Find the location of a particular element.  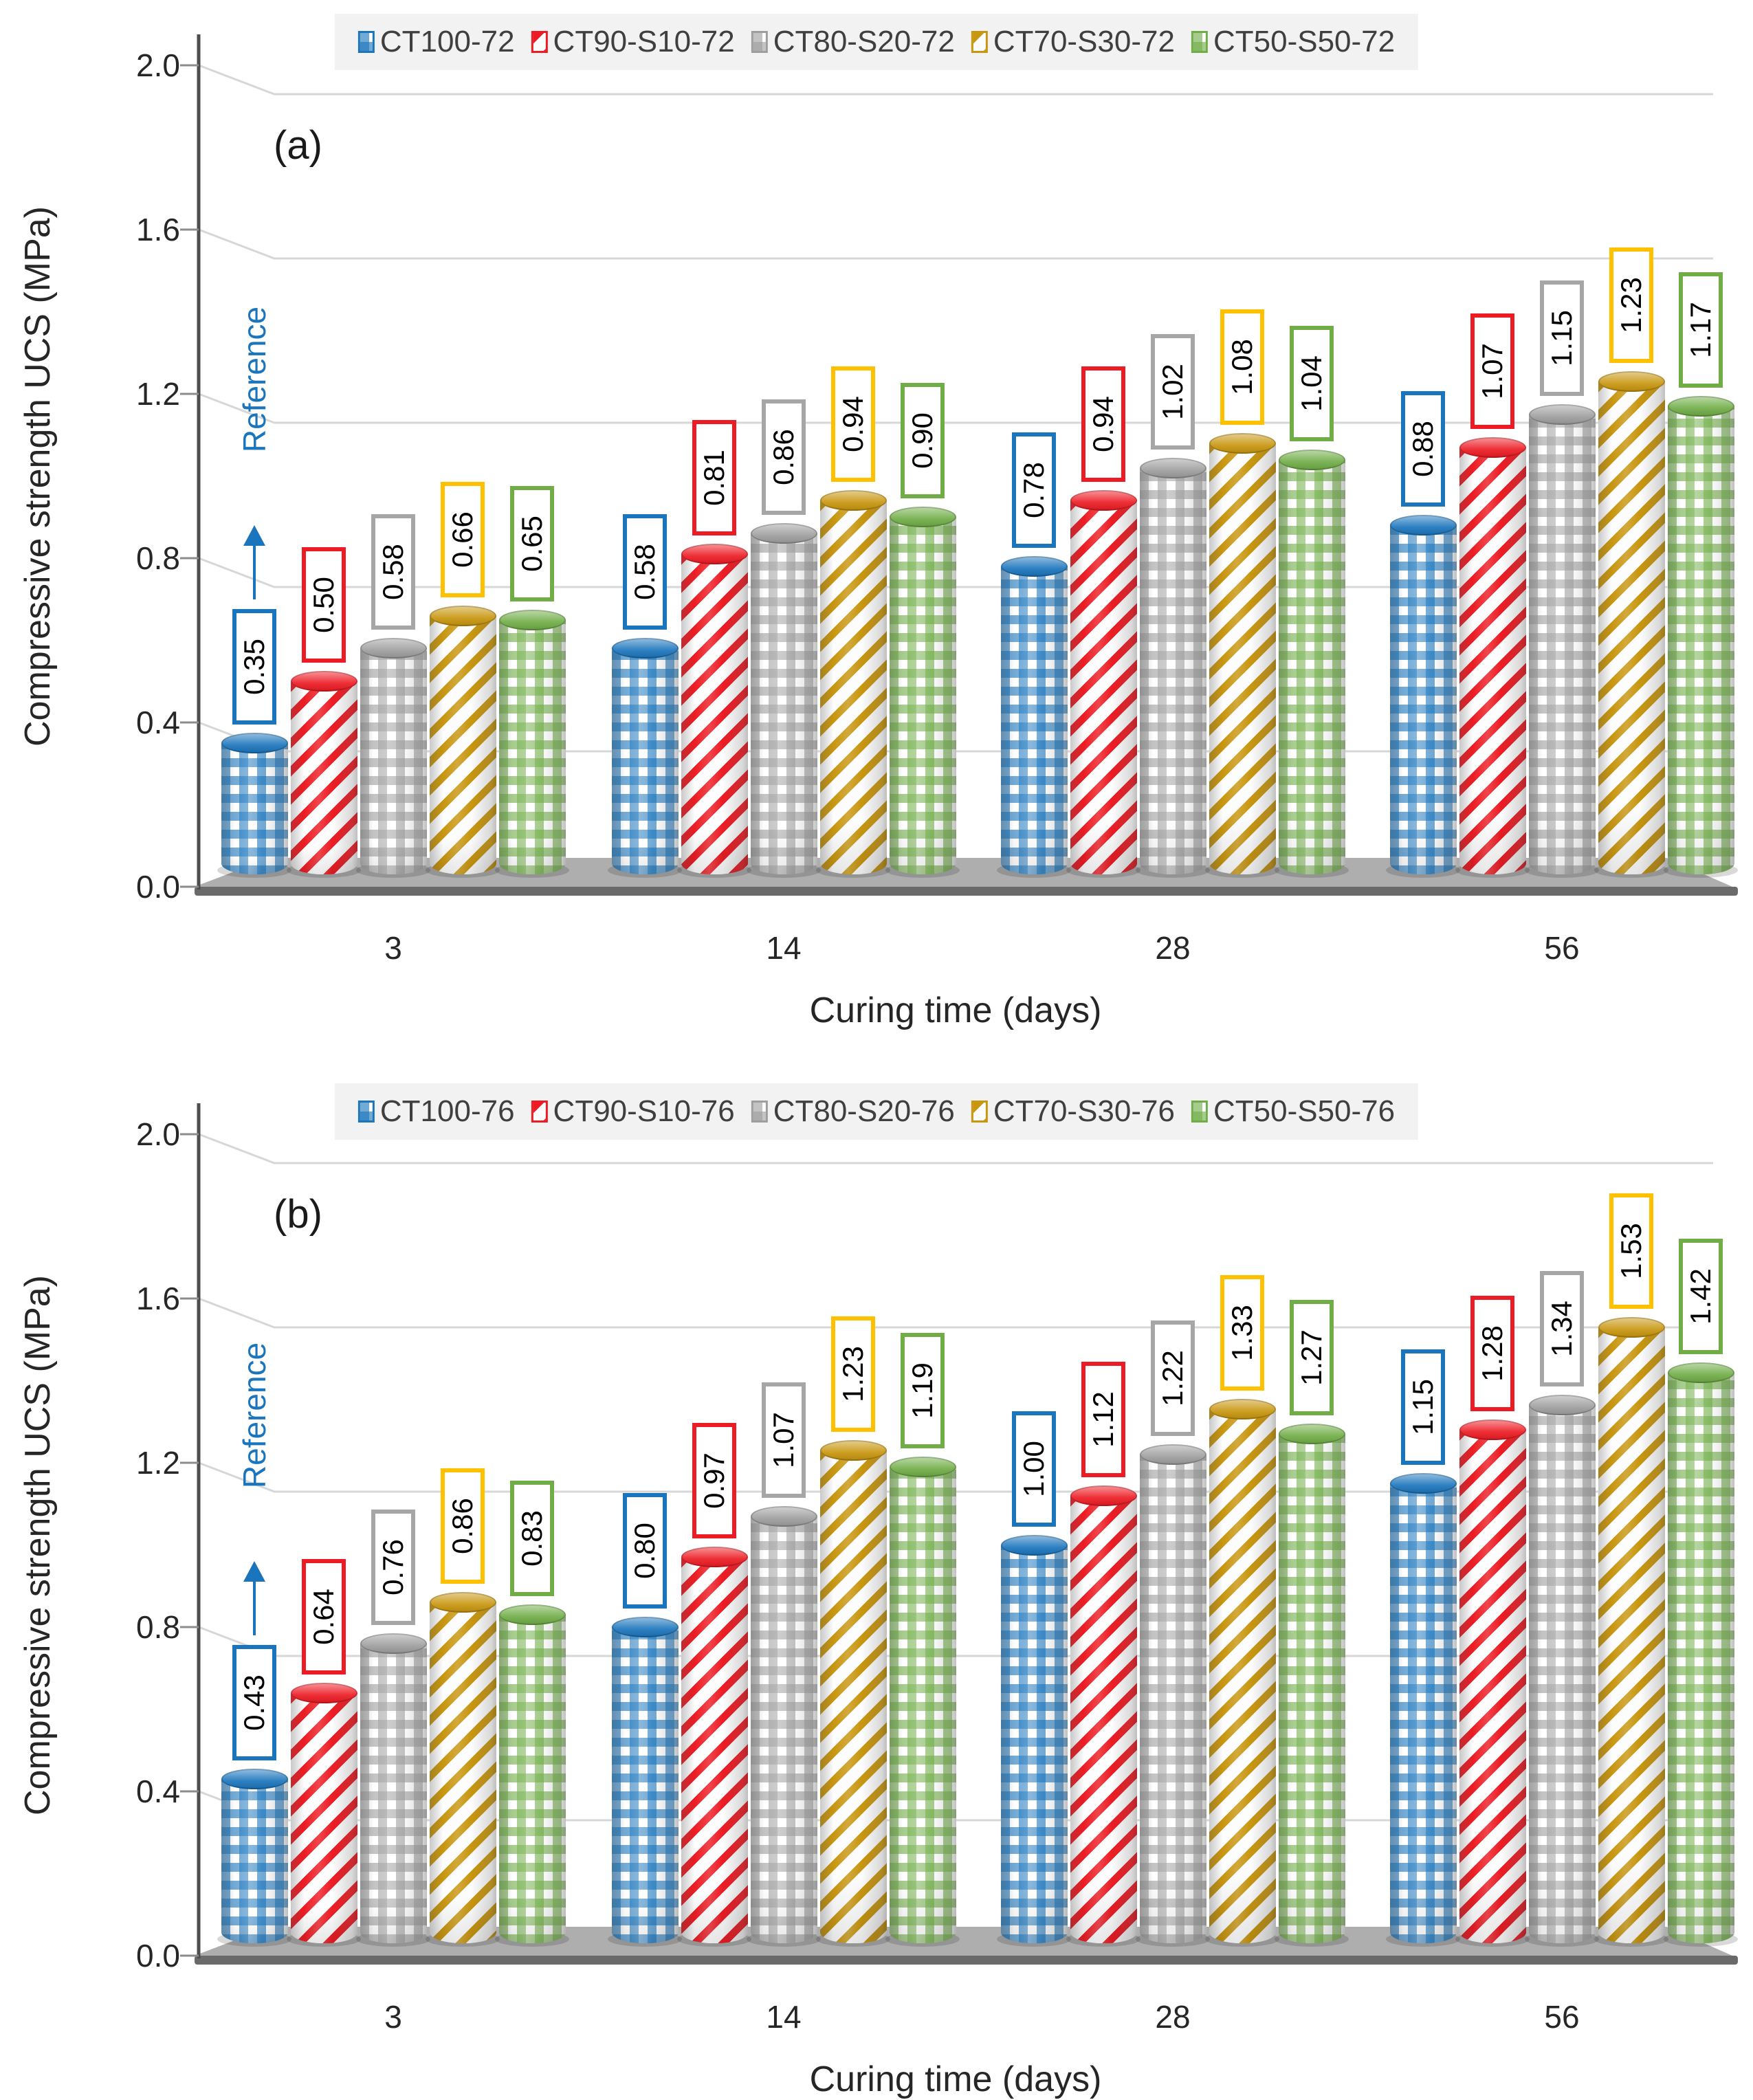

bar-value-text: 1.53 is located at coordinates (1631, 1250).